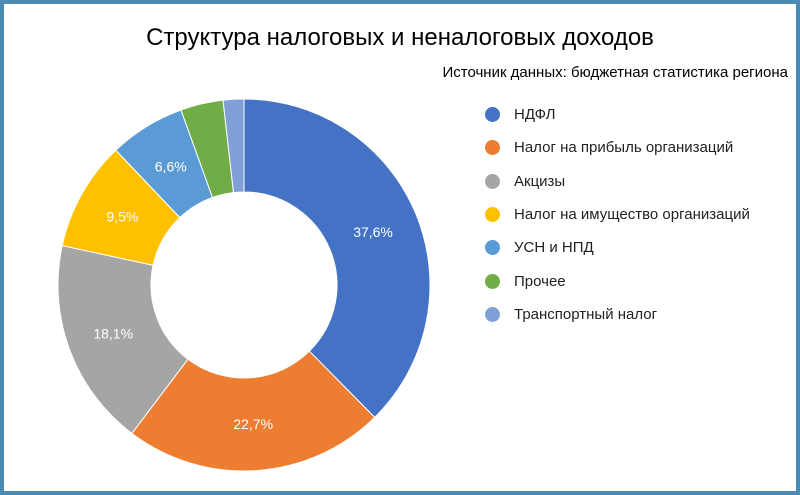  I want to click on legend-label: Прочее, so click(540, 281).